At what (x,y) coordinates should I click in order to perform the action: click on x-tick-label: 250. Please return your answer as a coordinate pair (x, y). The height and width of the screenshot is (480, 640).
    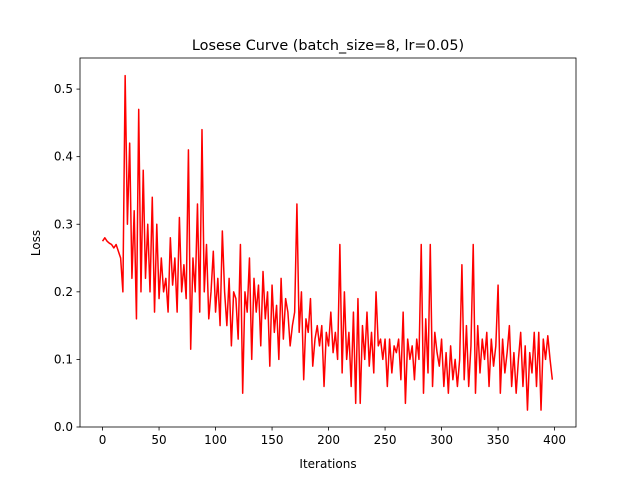
    Looking at the image, I should click on (385, 440).